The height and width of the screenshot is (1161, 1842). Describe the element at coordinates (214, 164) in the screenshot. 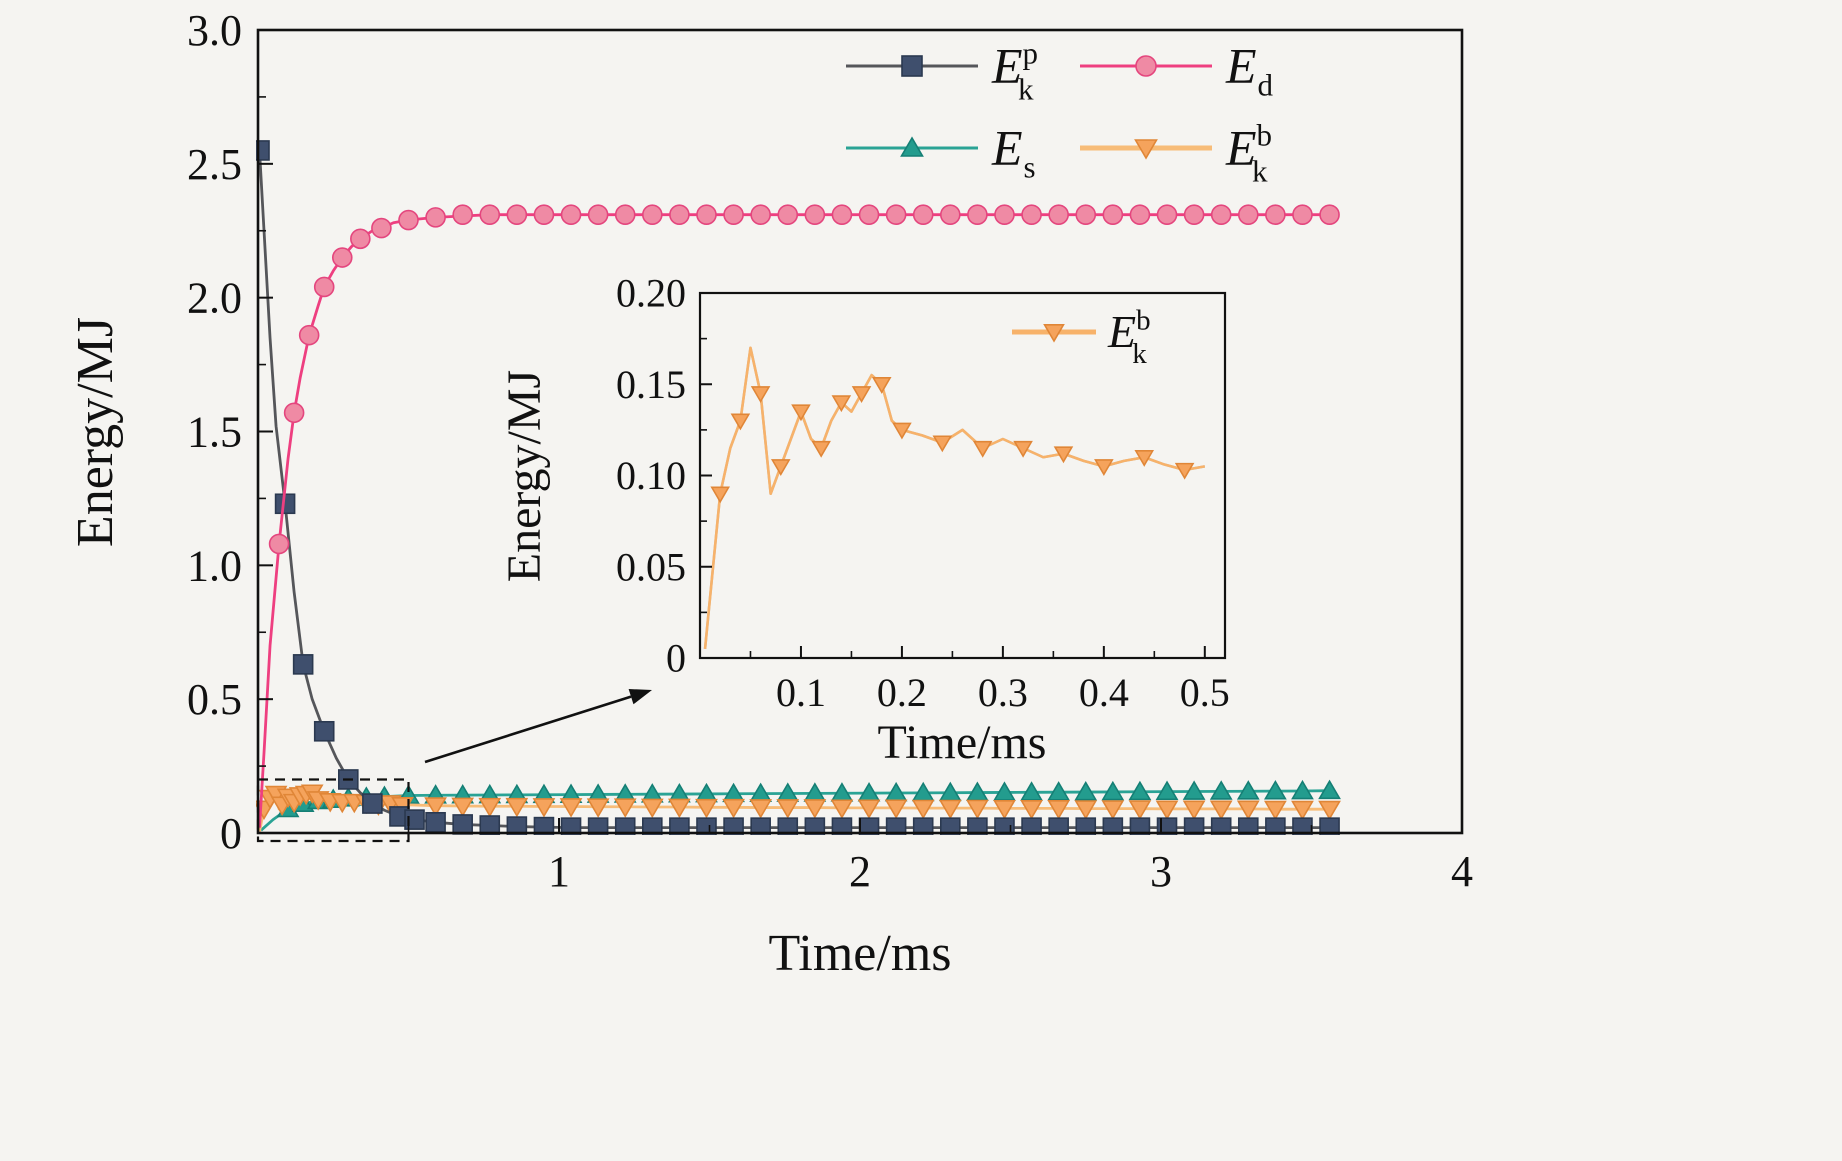

I see `y-tick-label: 2.5` at that location.